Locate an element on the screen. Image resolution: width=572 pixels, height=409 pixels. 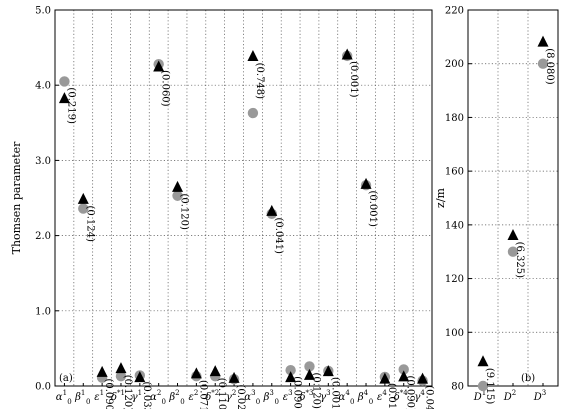
y-axis-label: Thomsen parameter is located at coordinates (16, 197).